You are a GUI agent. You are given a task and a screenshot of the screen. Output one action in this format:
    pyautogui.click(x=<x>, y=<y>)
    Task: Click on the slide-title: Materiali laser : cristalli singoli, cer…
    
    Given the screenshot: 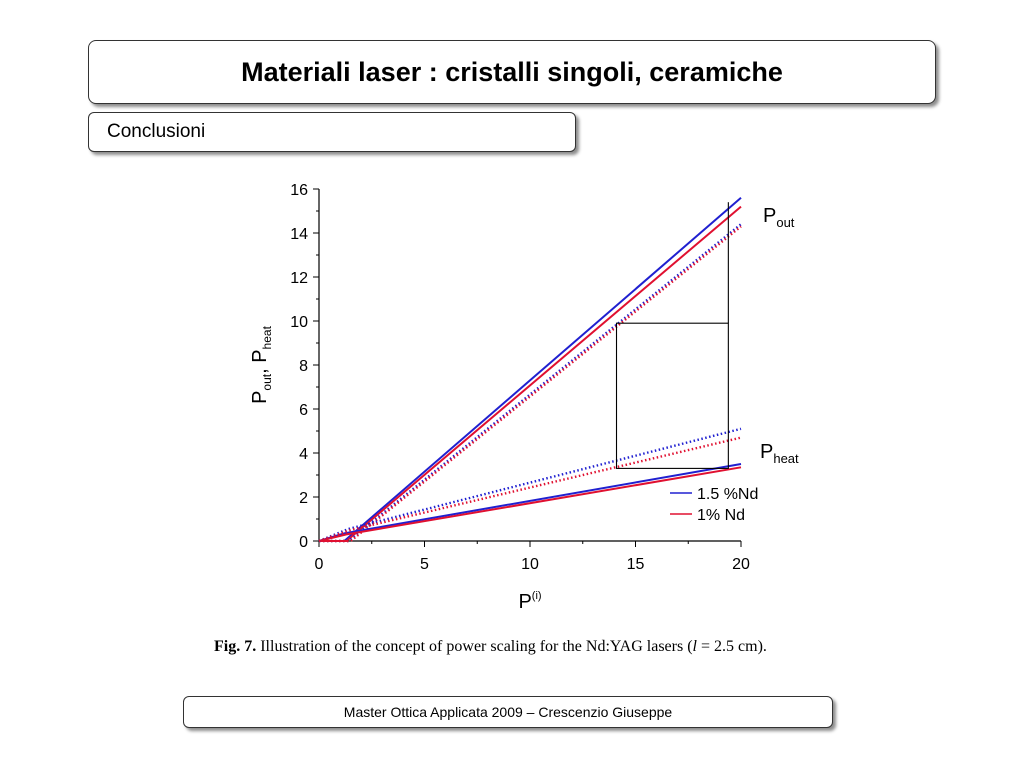 What is the action you would take?
    pyautogui.click(x=512, y=71)
    